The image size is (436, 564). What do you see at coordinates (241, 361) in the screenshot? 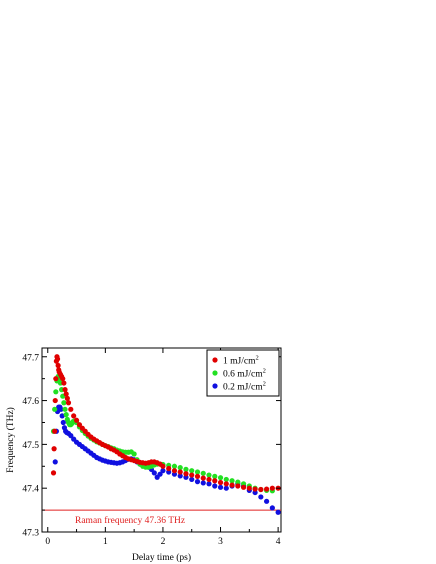
I see `legend-entry-label: 1 mJ/cm2` at bounding box center [241, 361].